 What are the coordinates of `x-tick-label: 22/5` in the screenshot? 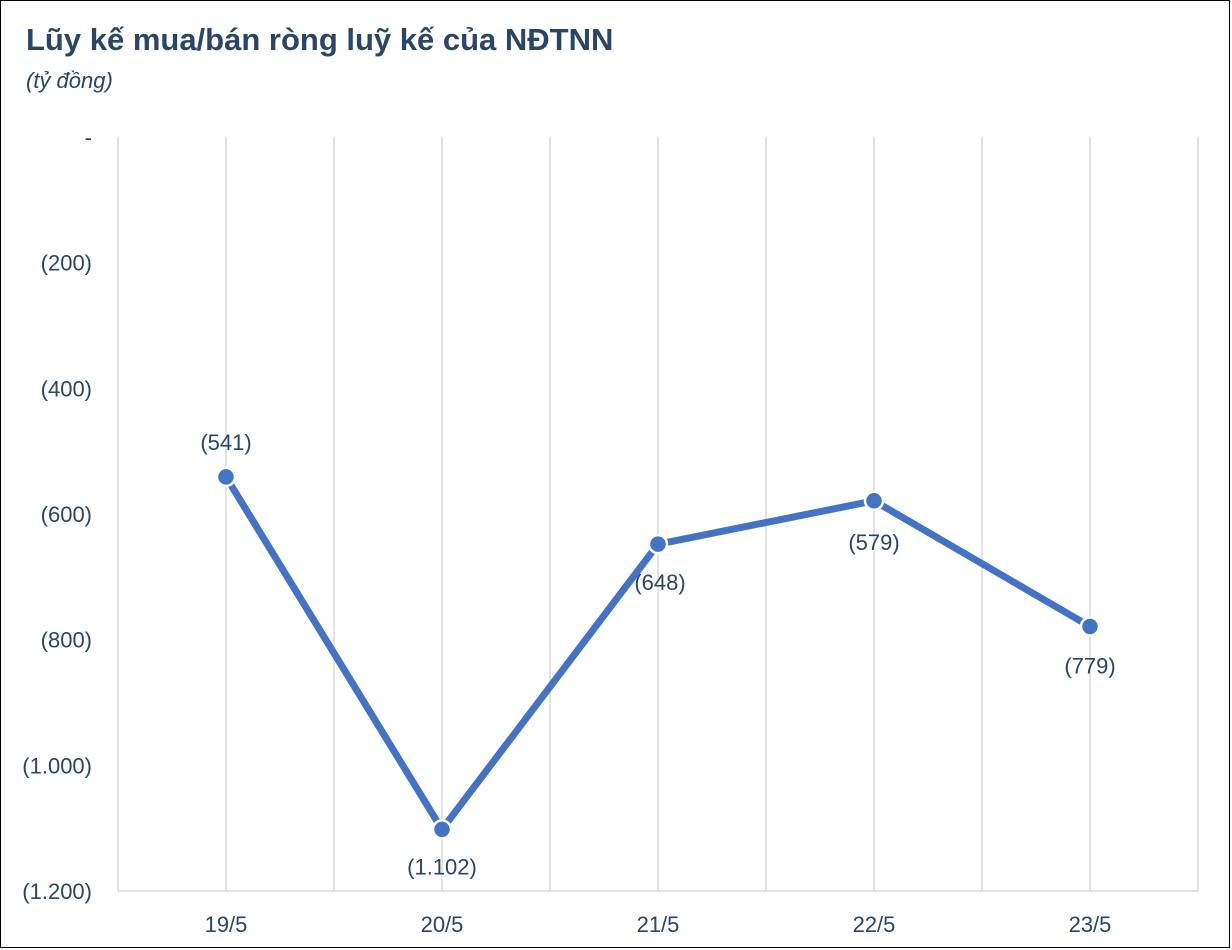 It's located at (874, 924).